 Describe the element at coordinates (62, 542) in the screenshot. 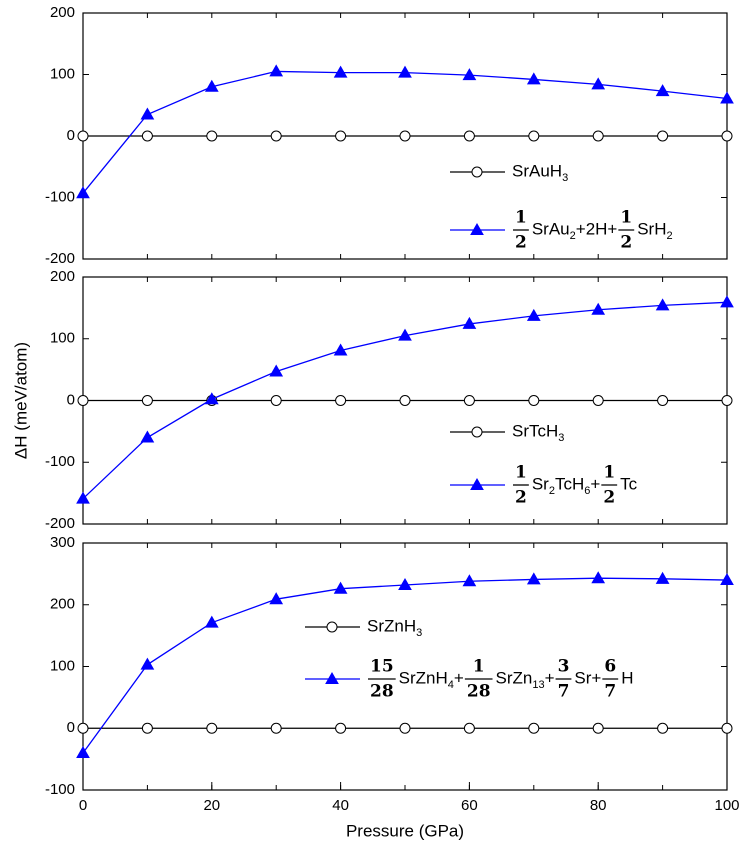

I see `y-tick-label: 300` at that location.